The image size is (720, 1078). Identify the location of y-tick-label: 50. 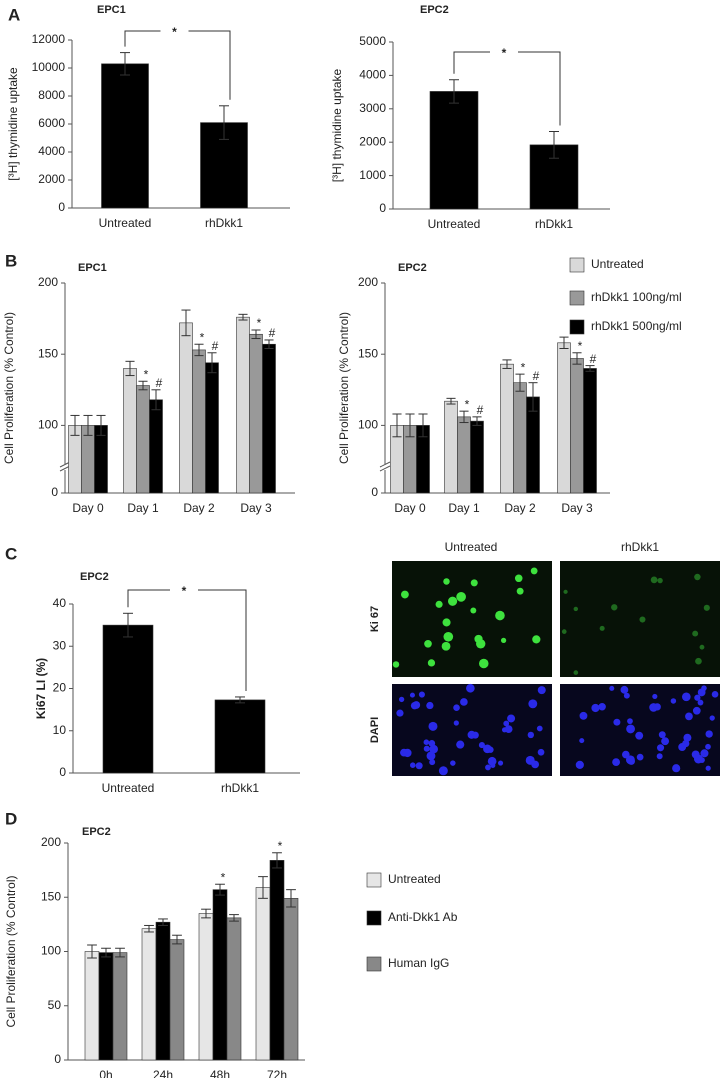
(55, 1005).